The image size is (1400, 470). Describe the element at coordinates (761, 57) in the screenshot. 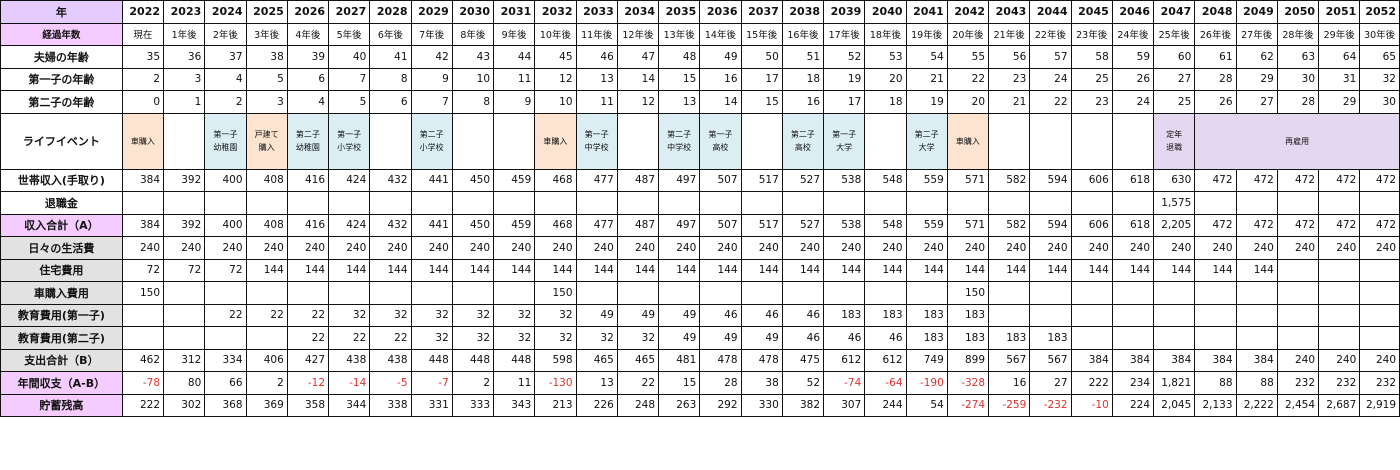

I see `age-cell: 50` at that location.